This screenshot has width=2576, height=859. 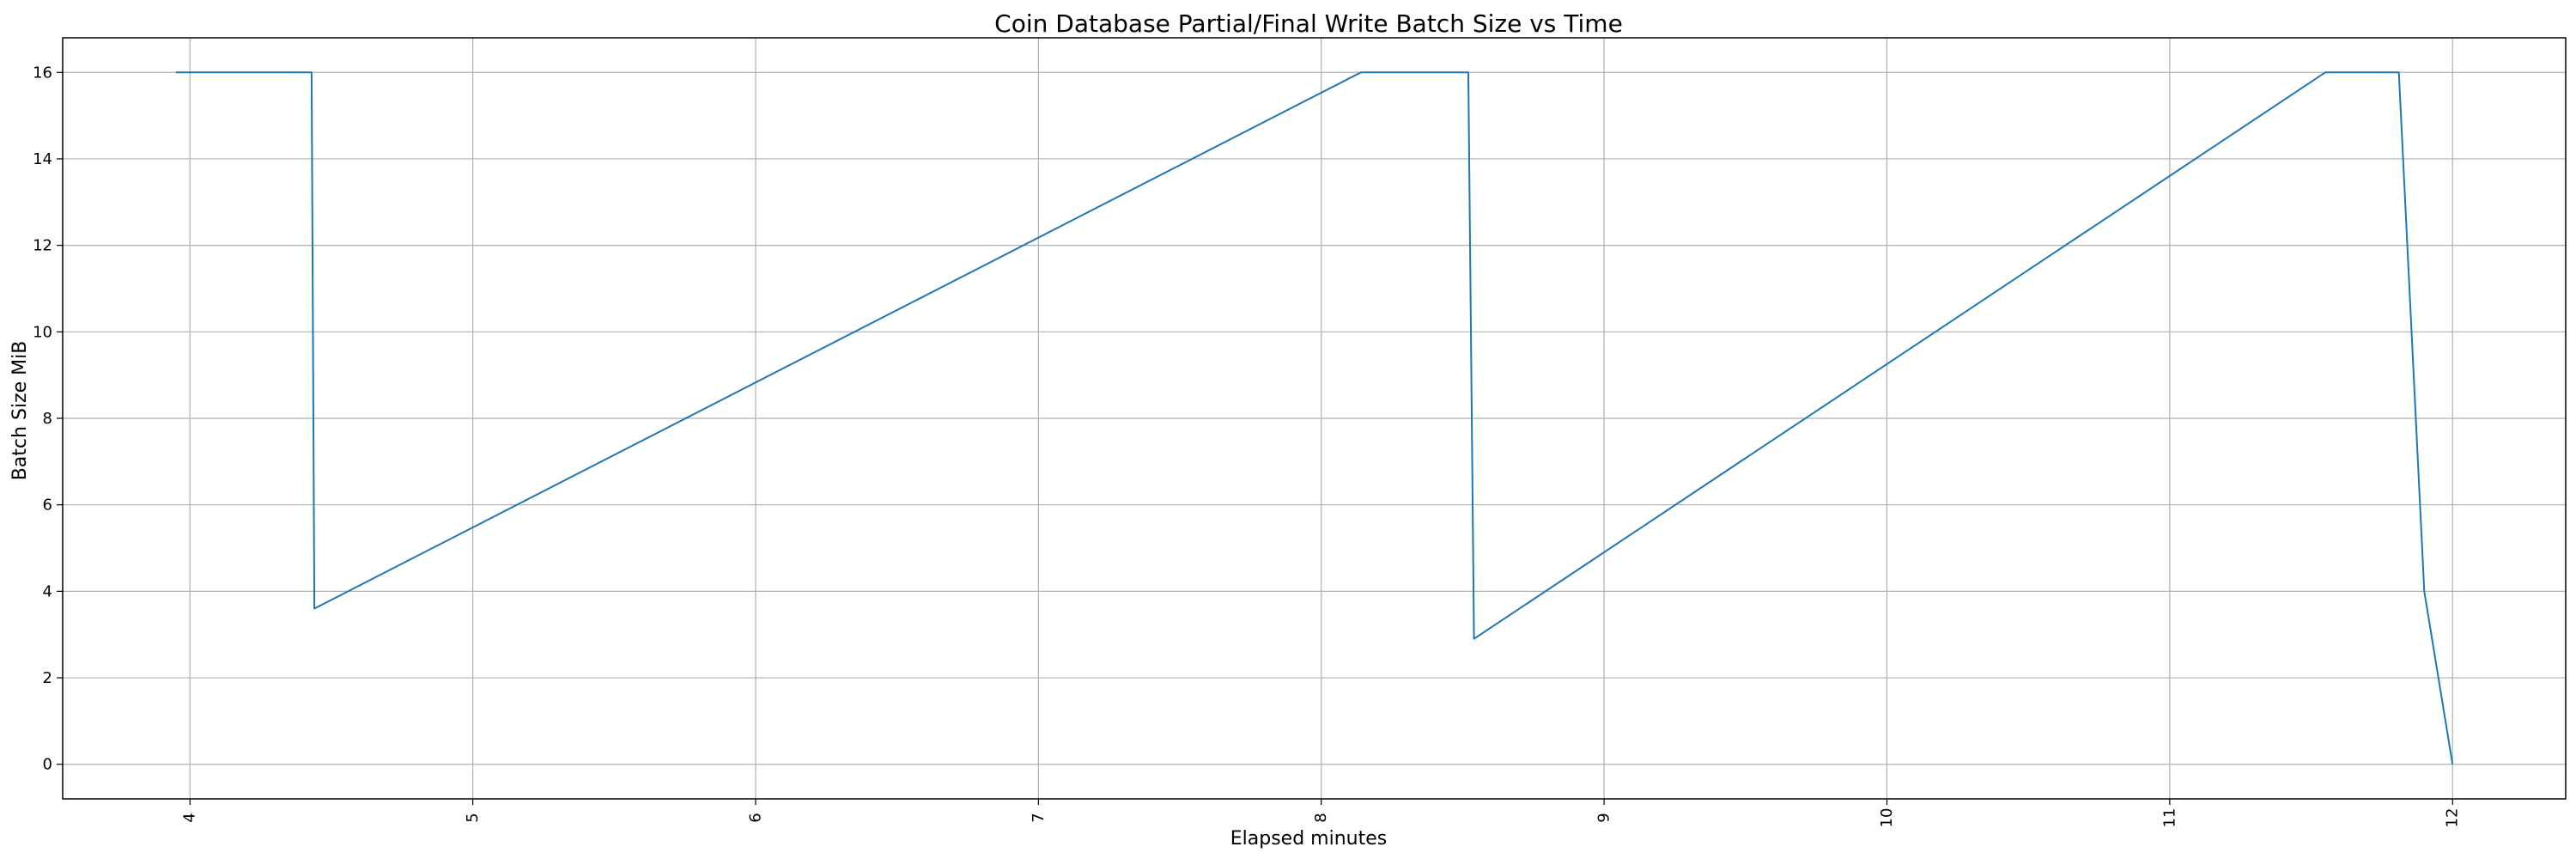 What do you see at coordinates (42, 73) in the screenshot?
I see `y-tick-label: 16` at bounding box center [42, 73].